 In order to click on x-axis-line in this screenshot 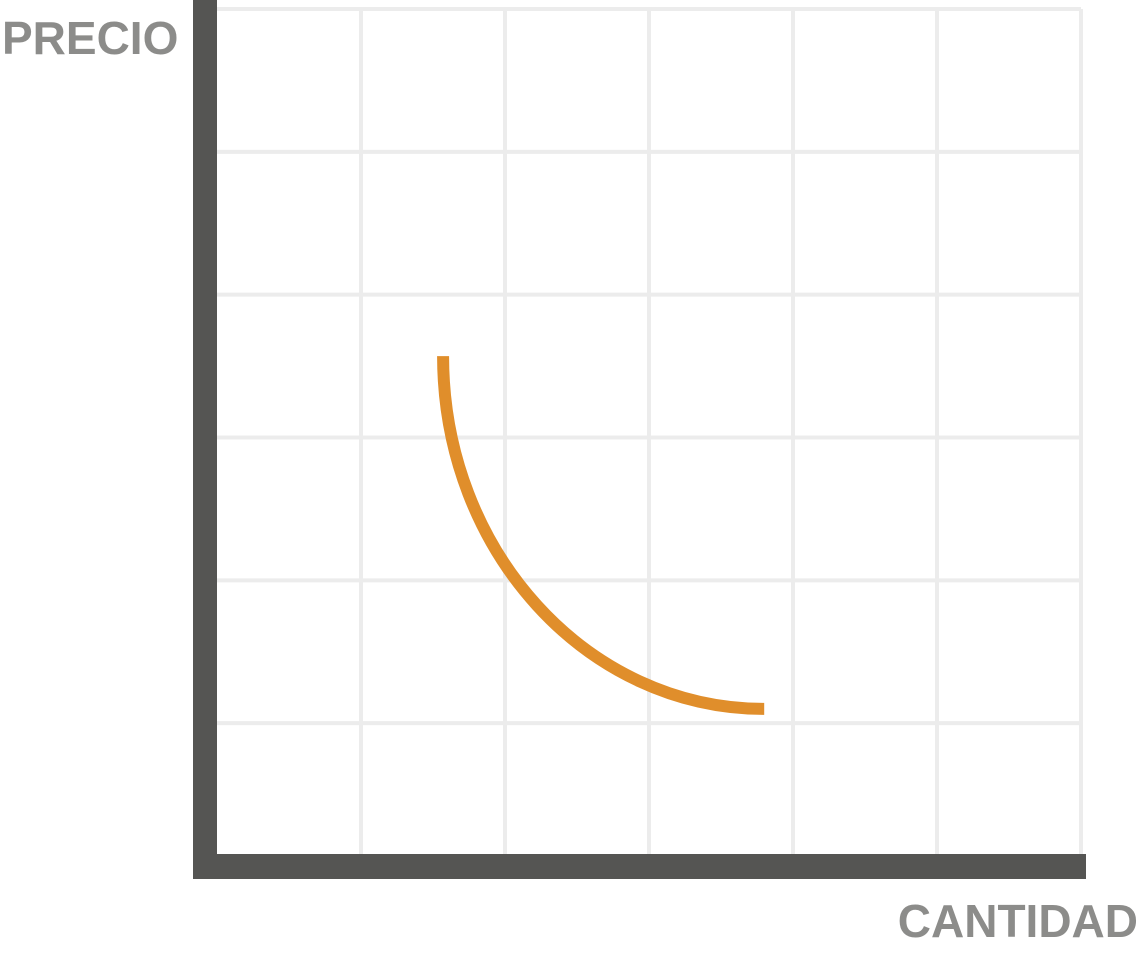, I will do `click(639, 866)`.